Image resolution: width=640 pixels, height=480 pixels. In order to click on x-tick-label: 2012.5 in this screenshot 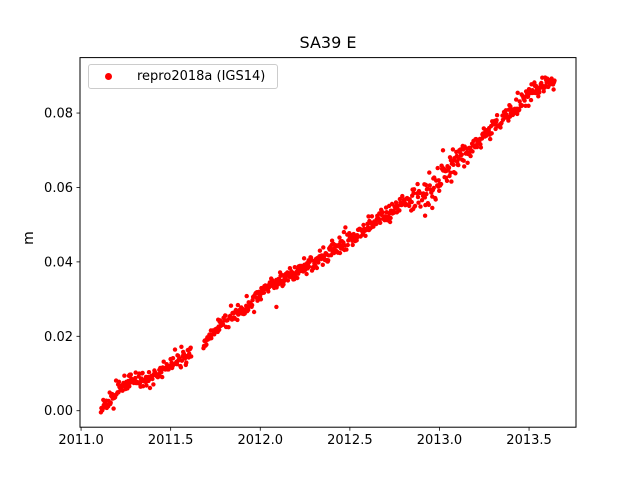, I will do `click(350, 440)`.